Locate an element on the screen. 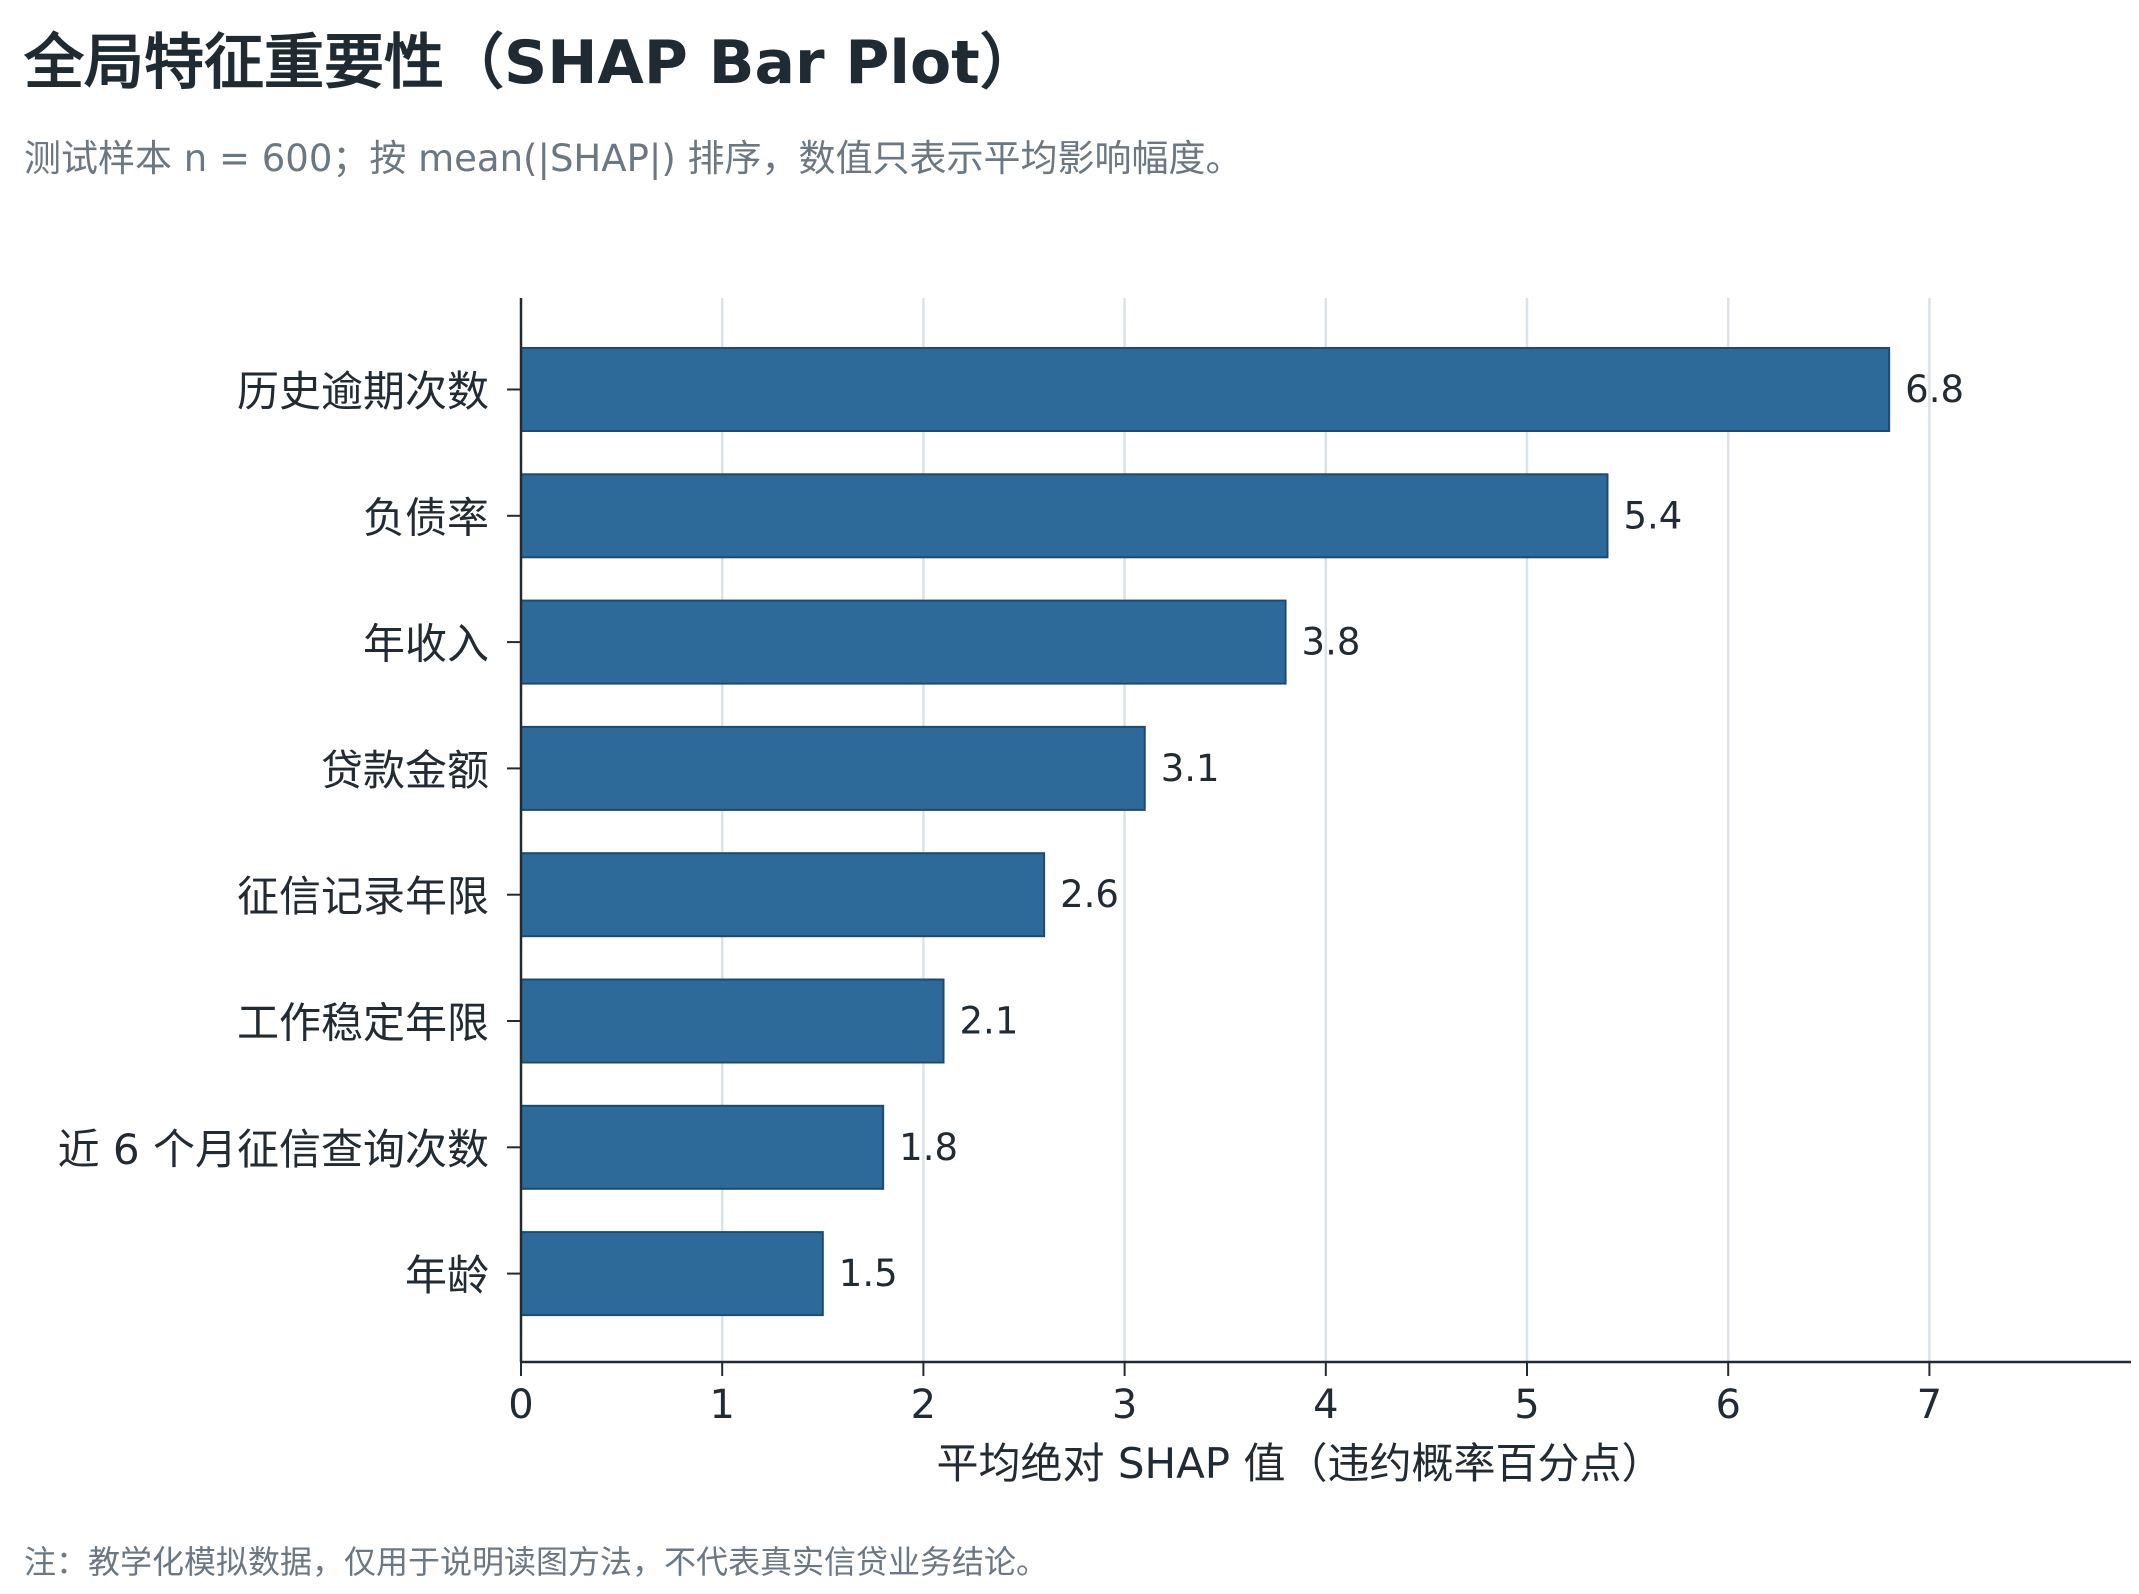 This screenshot has width=2139, height=1594. value-label: 3.8 is located at coordinates (1331, 642).